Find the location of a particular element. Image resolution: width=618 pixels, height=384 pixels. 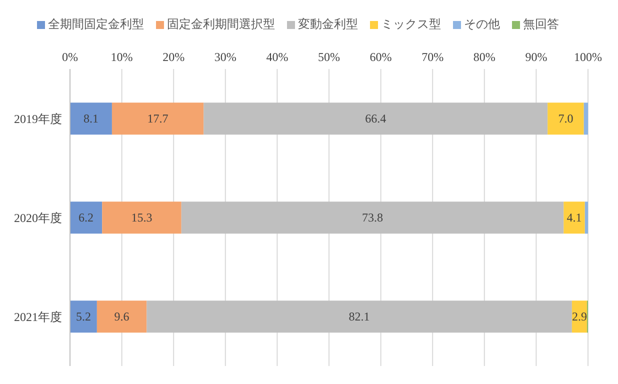

x-tick-label: 10% is located at coordinates (121, 57).